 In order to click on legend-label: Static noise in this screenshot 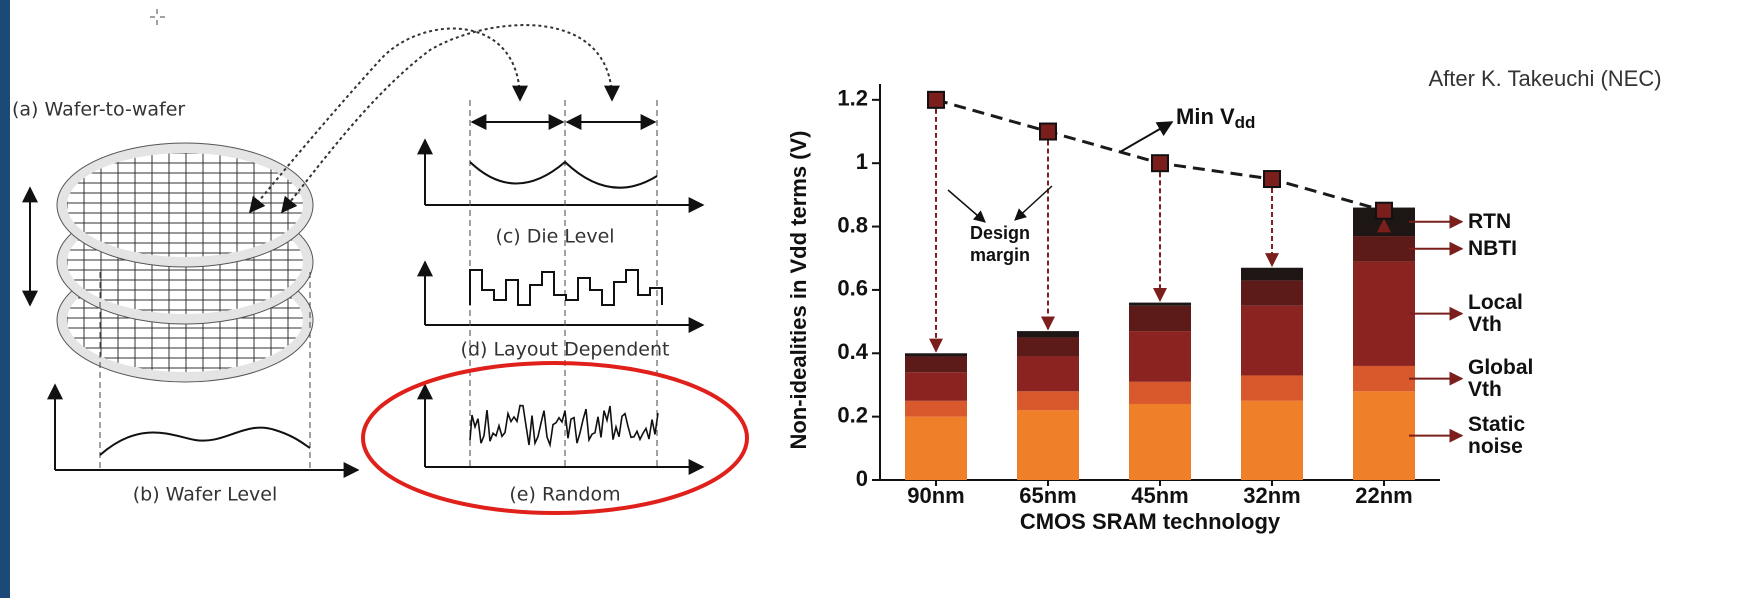, I will do `click(1497, 435)`.